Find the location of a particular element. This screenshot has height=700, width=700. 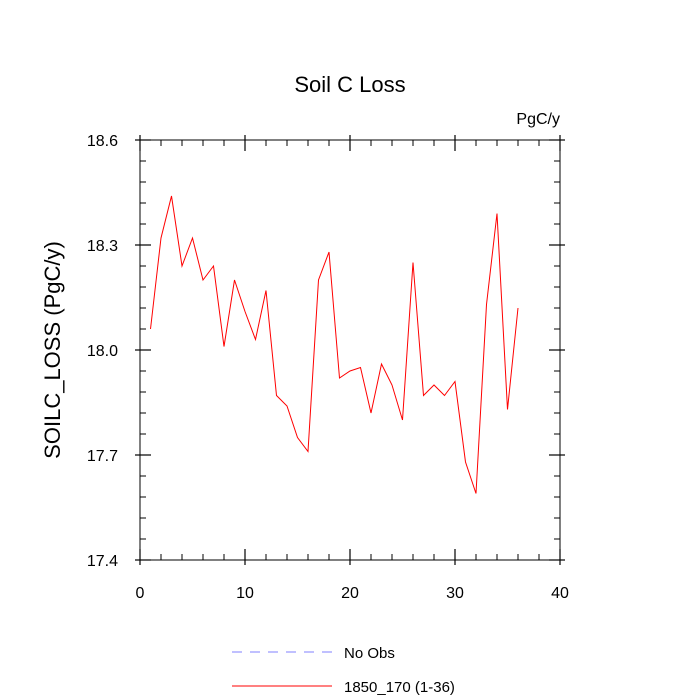

y-tick-label: 17.4 is located at coordinates (102, 561).